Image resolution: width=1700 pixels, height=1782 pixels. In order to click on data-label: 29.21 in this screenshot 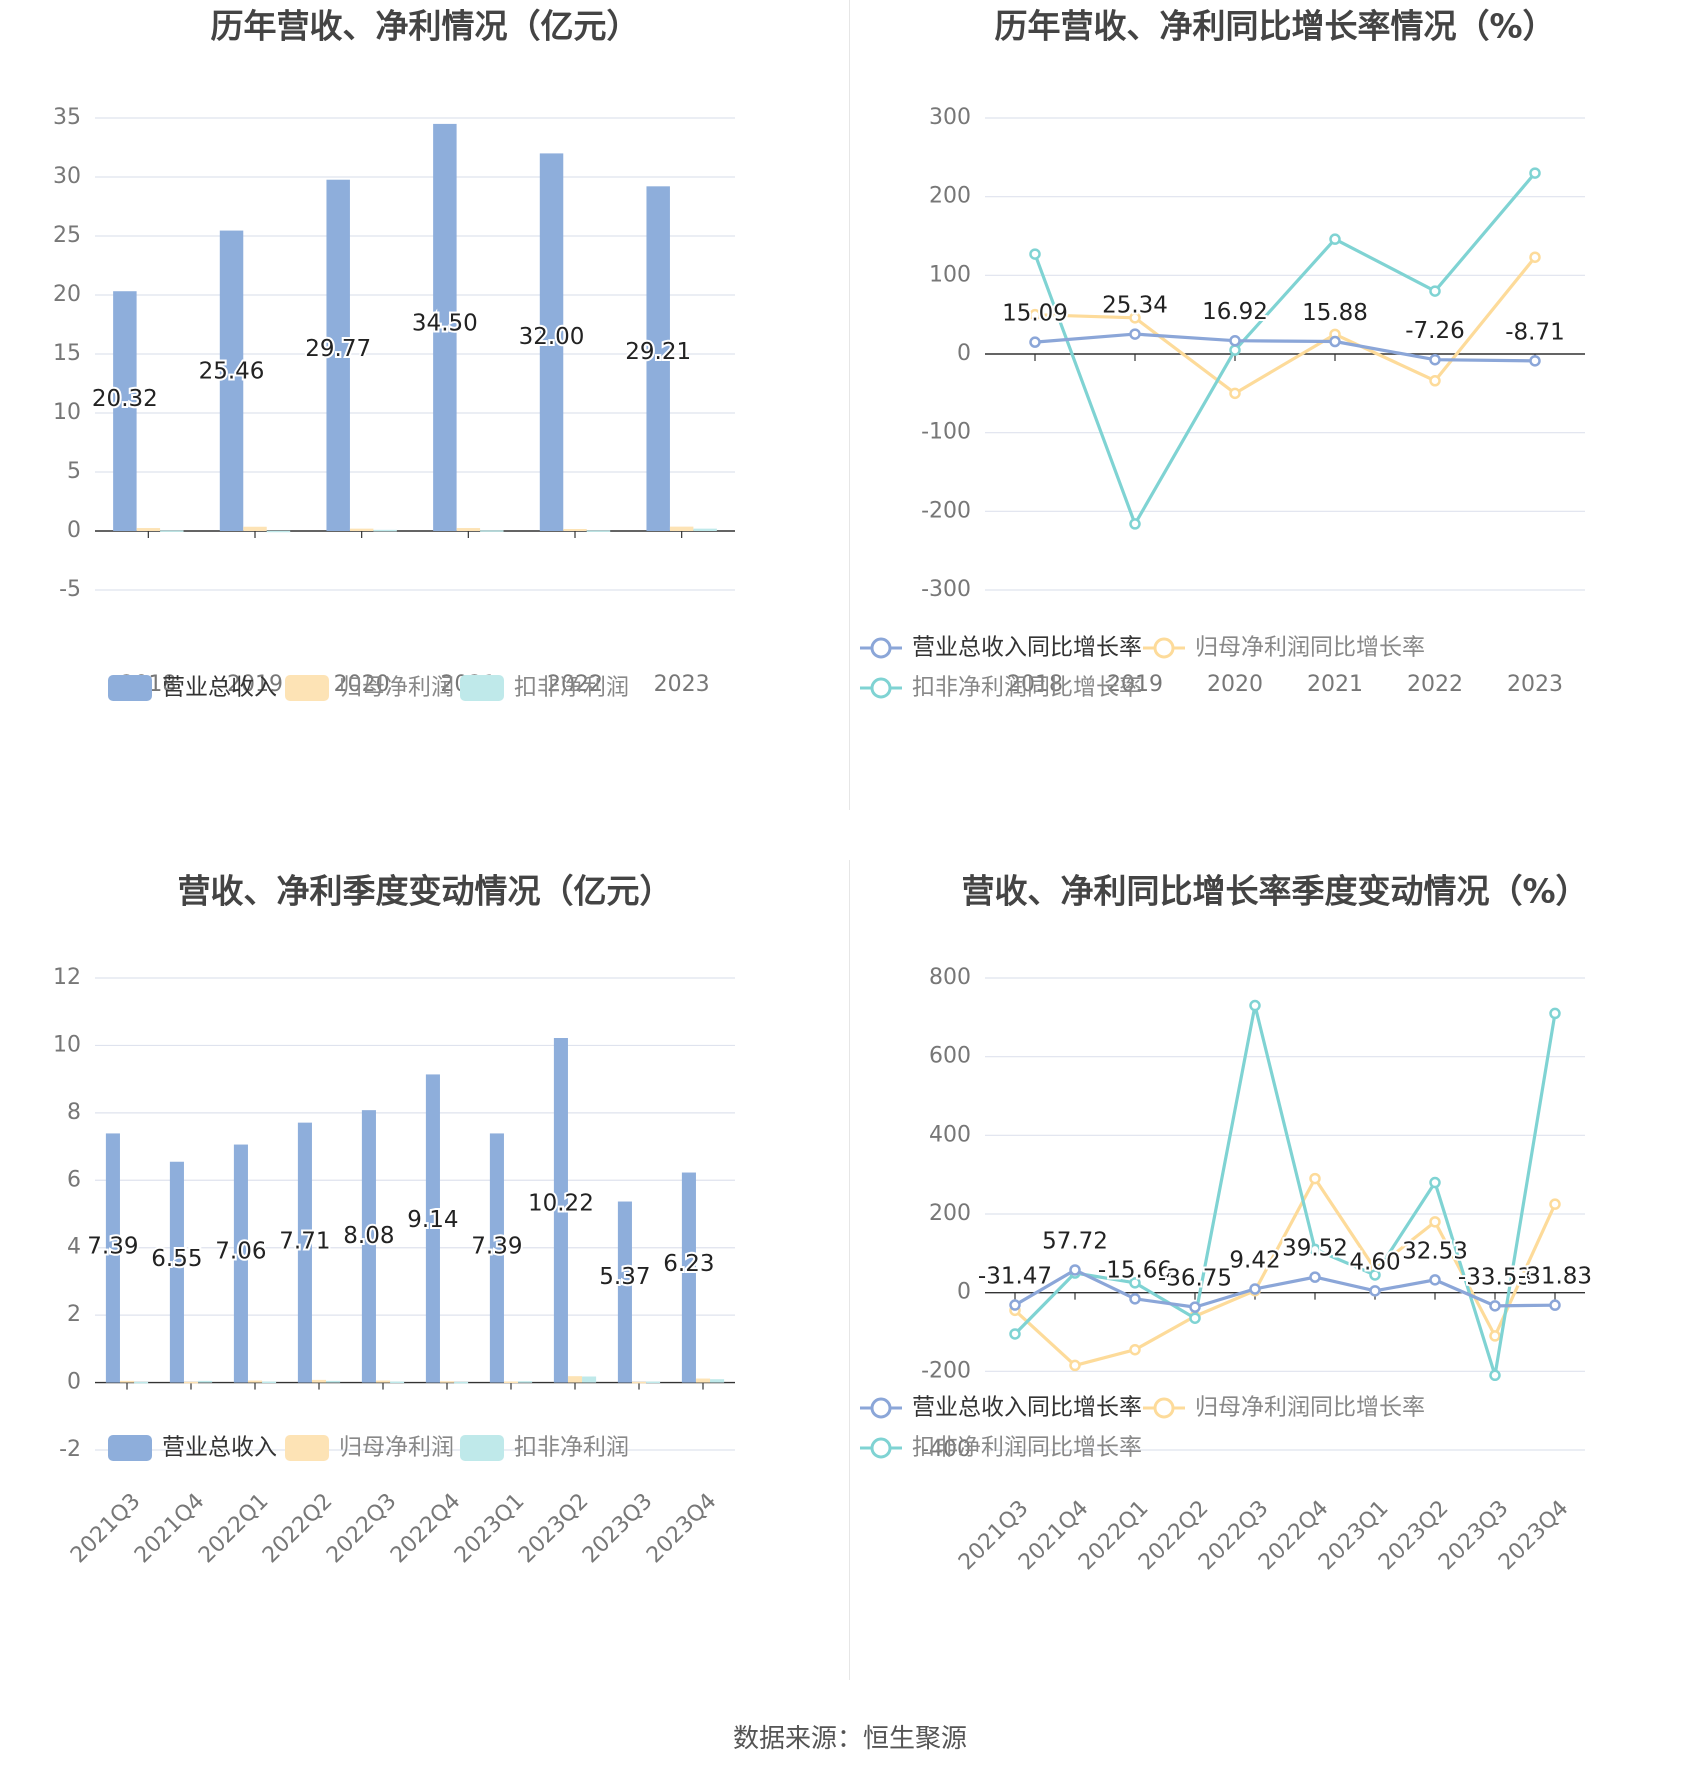, I will do `click(658, 352)`.